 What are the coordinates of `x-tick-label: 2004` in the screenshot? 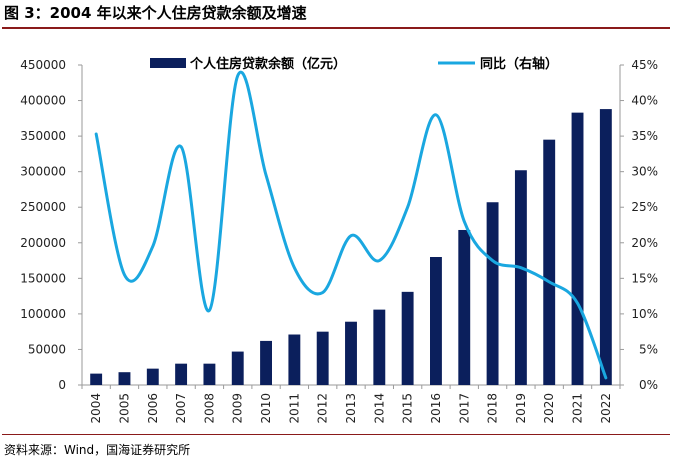 It's located at (96, 408).